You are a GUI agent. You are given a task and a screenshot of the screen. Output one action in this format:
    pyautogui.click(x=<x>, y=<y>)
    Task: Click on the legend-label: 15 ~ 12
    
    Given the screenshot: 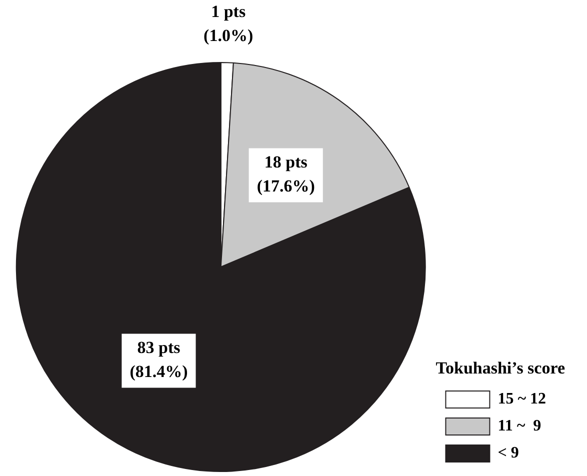 What is the action you would take?
    pyautogui.click(x=522, y=399)
    